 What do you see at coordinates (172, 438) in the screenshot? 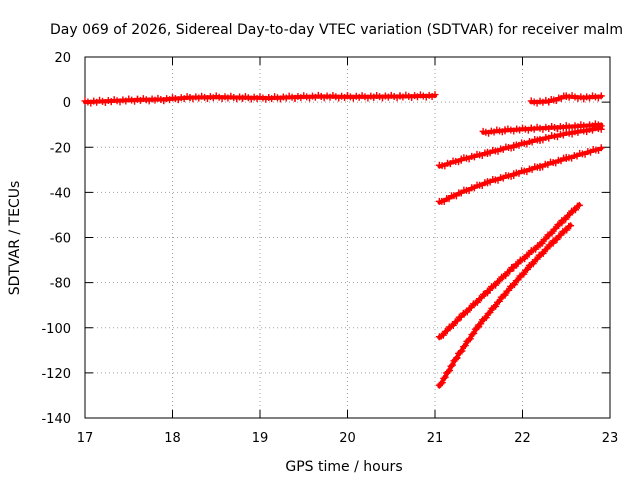
I see `x-tick-label: 18` at bounding box center [172, 438].